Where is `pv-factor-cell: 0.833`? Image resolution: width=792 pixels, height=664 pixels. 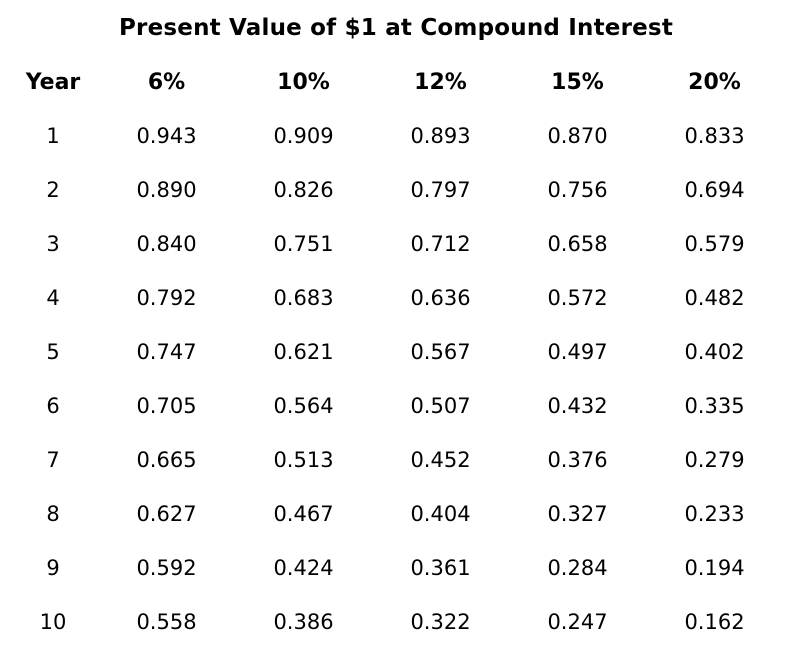
pv-factor-cell: 0.833 is located at coordinates (714, 136).